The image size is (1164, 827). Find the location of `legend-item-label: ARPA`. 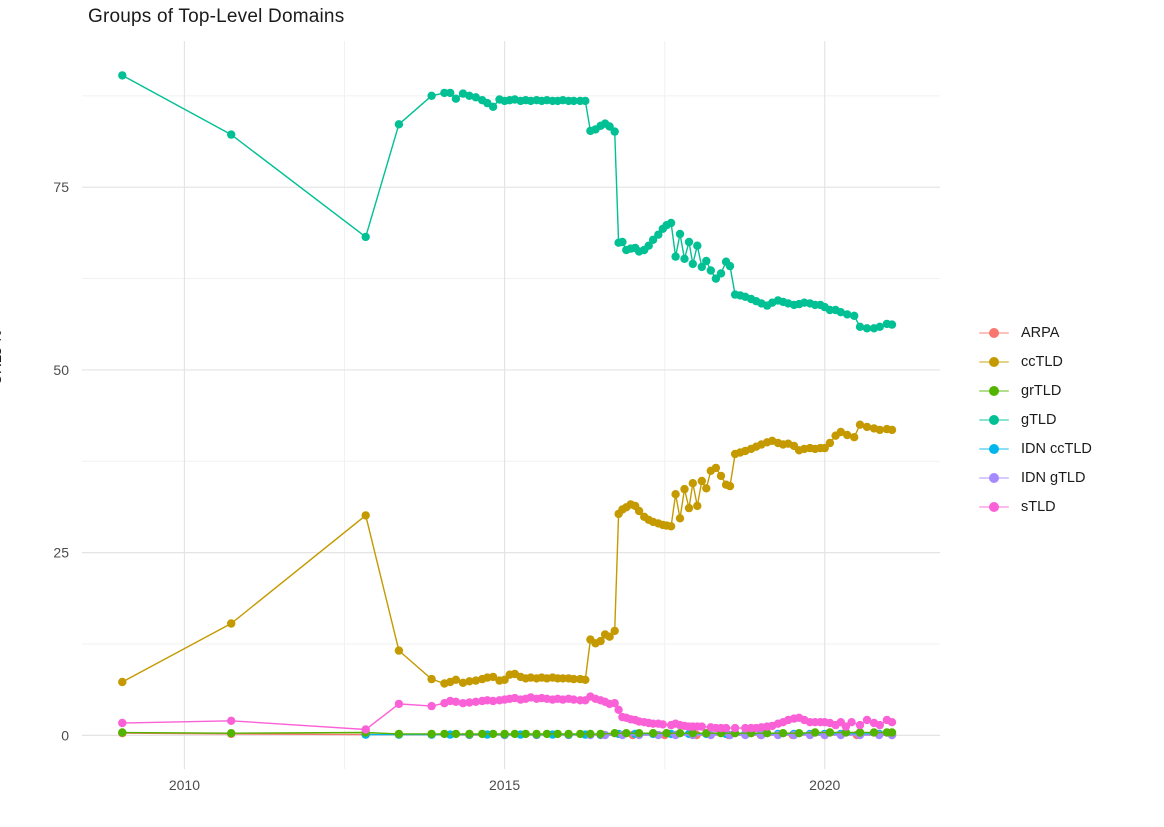

legend-item-label: ARPA is located at coordinates (1040, 332).